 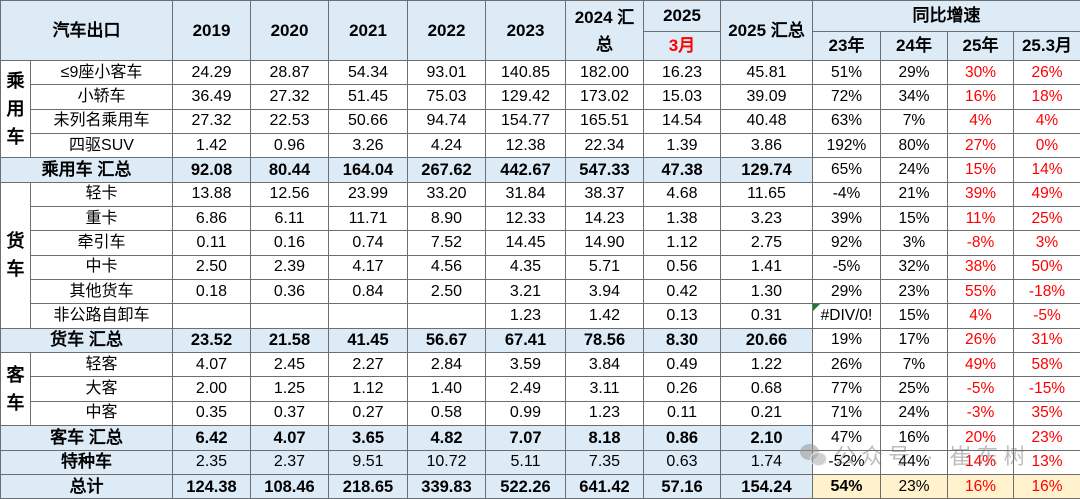 What do you see at coordinates (914, 219) in the screenshot?
I see `cell-growth-24: 15%` at bounding box center [914, 219].